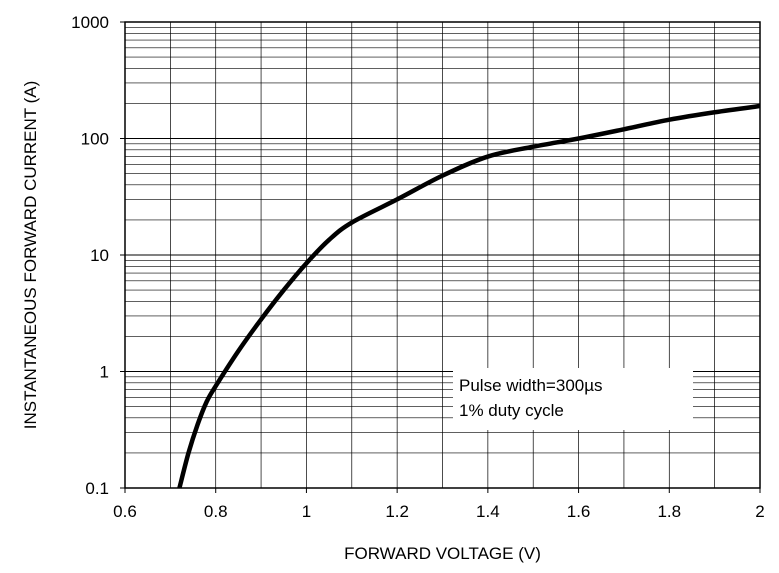 The image size is (779, 573). What do you see at coordinates (442, 553) in the screenshot?
I see `x-axis-label: FORWARD VOLTAGE (V)` at bounding box center [442, 553].